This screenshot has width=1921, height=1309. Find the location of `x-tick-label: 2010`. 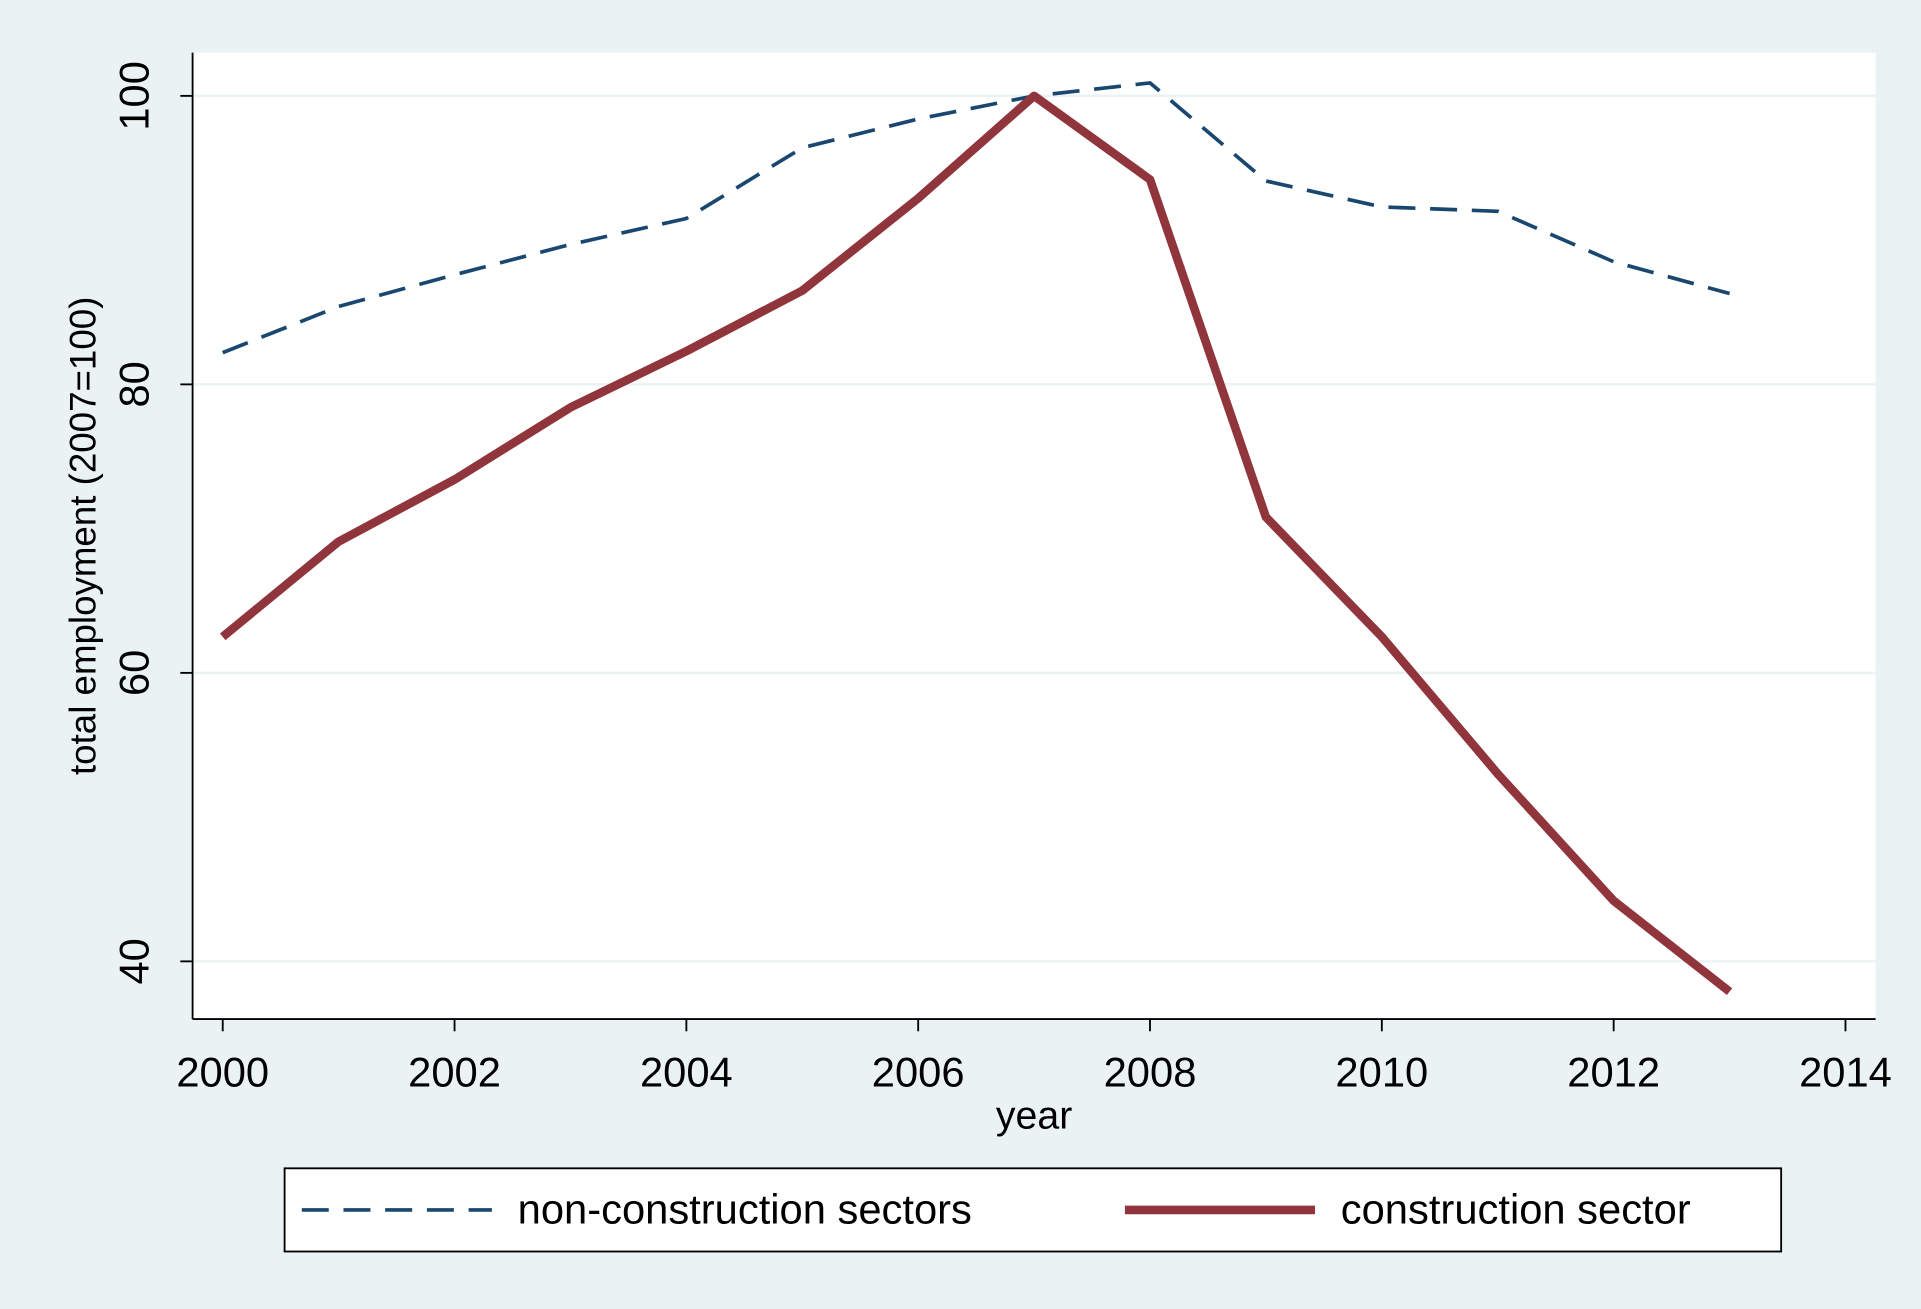

x-tick-label: 2010 is located at coordinates (1381, 1071).